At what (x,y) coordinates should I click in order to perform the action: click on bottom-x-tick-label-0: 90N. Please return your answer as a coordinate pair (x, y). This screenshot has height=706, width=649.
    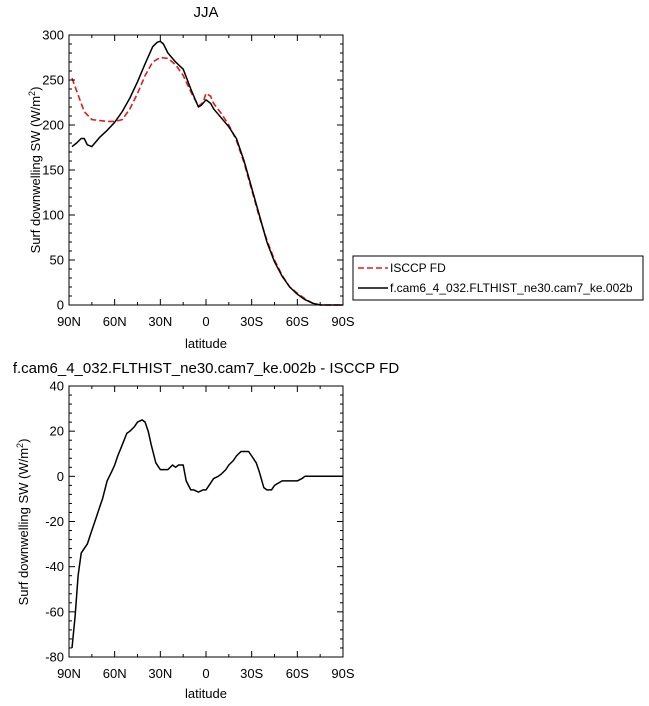
    Looking at the image, I should click on (69, 673).